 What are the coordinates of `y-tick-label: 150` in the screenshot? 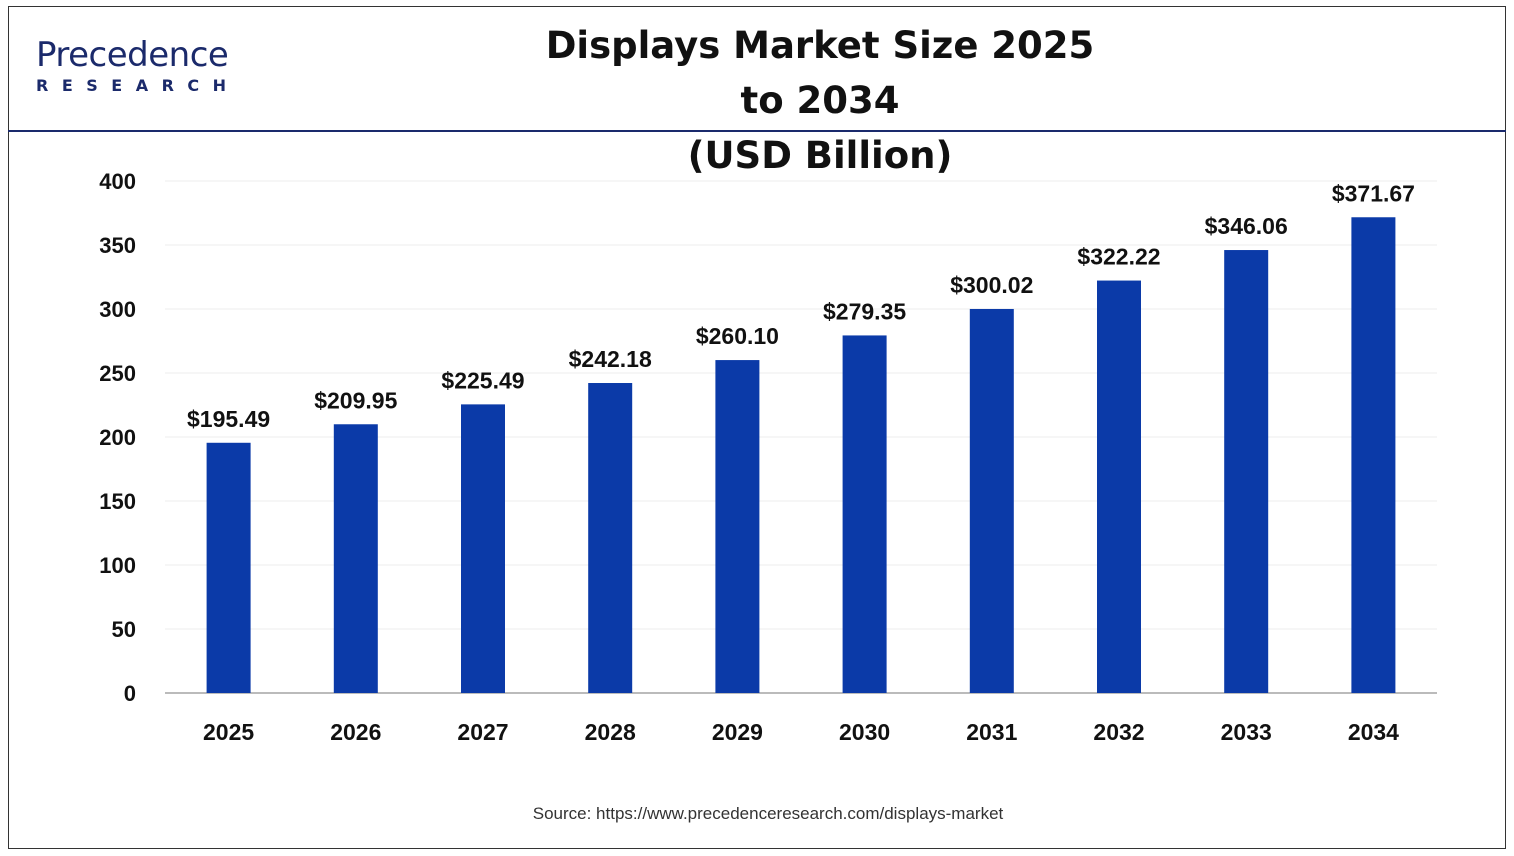 It's located at (117, 501).